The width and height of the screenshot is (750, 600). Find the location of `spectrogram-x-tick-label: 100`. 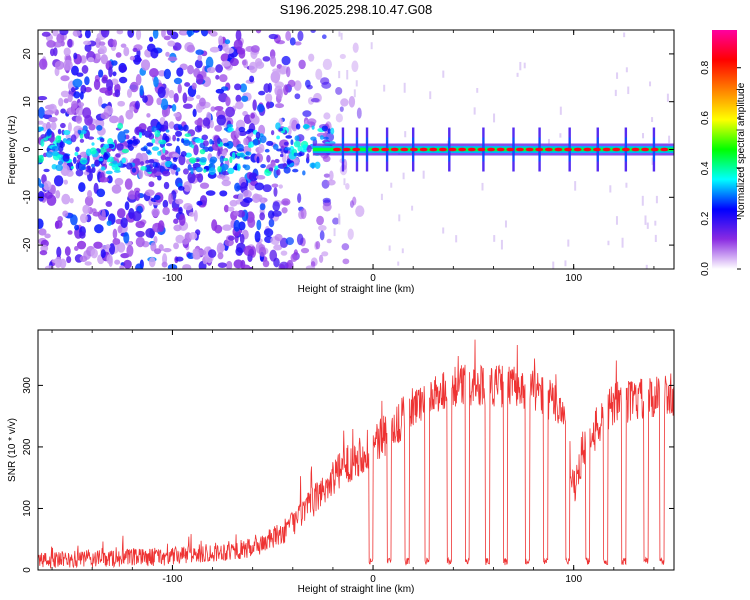

spectrogram-x-tick-label: 100 is located at coordinates (573, 278).